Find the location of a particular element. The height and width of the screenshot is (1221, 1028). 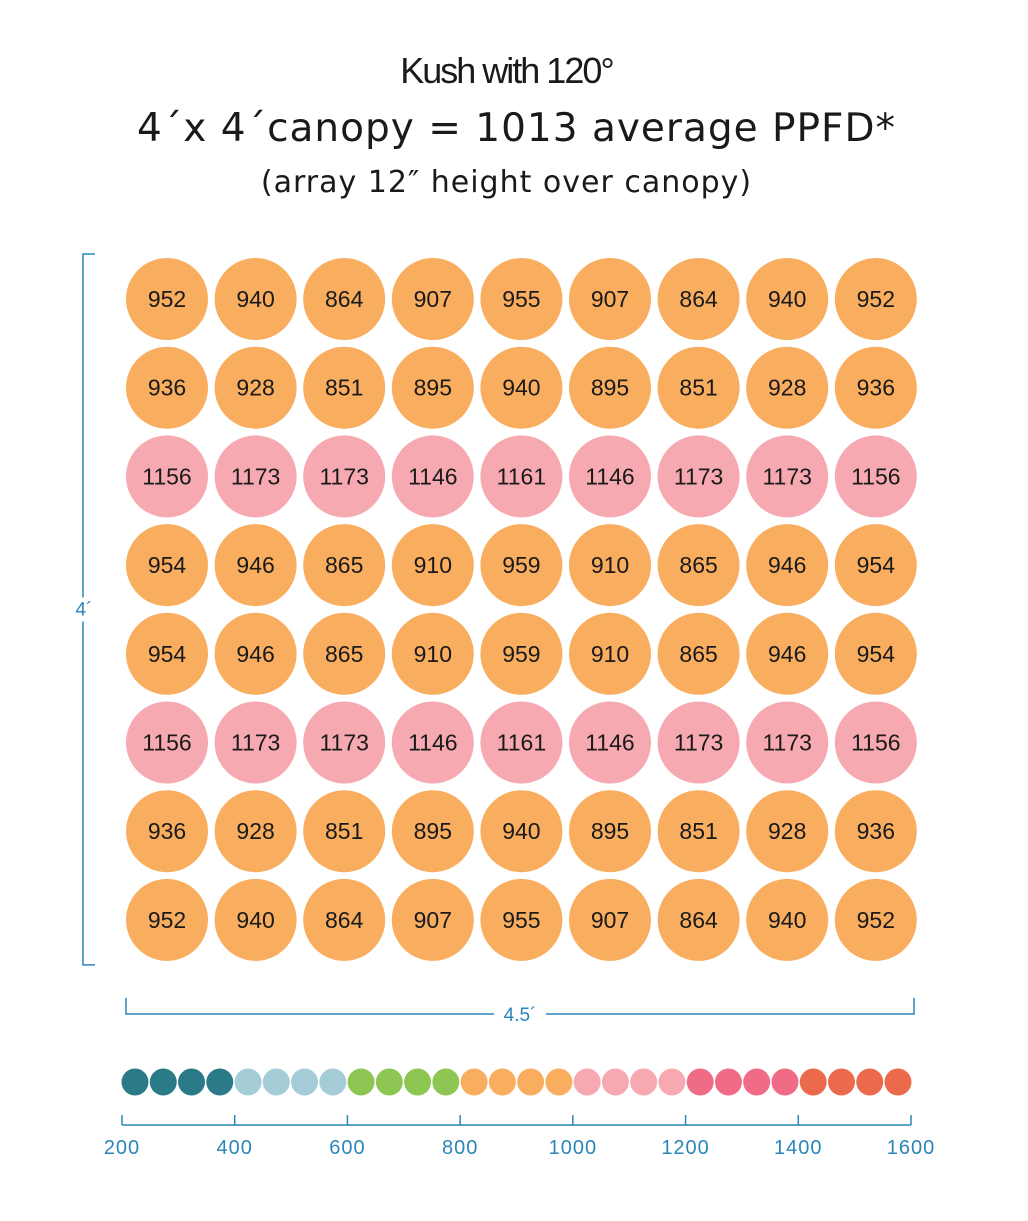

scale-tick-label: 800 is located at coordinates (460, 1148).